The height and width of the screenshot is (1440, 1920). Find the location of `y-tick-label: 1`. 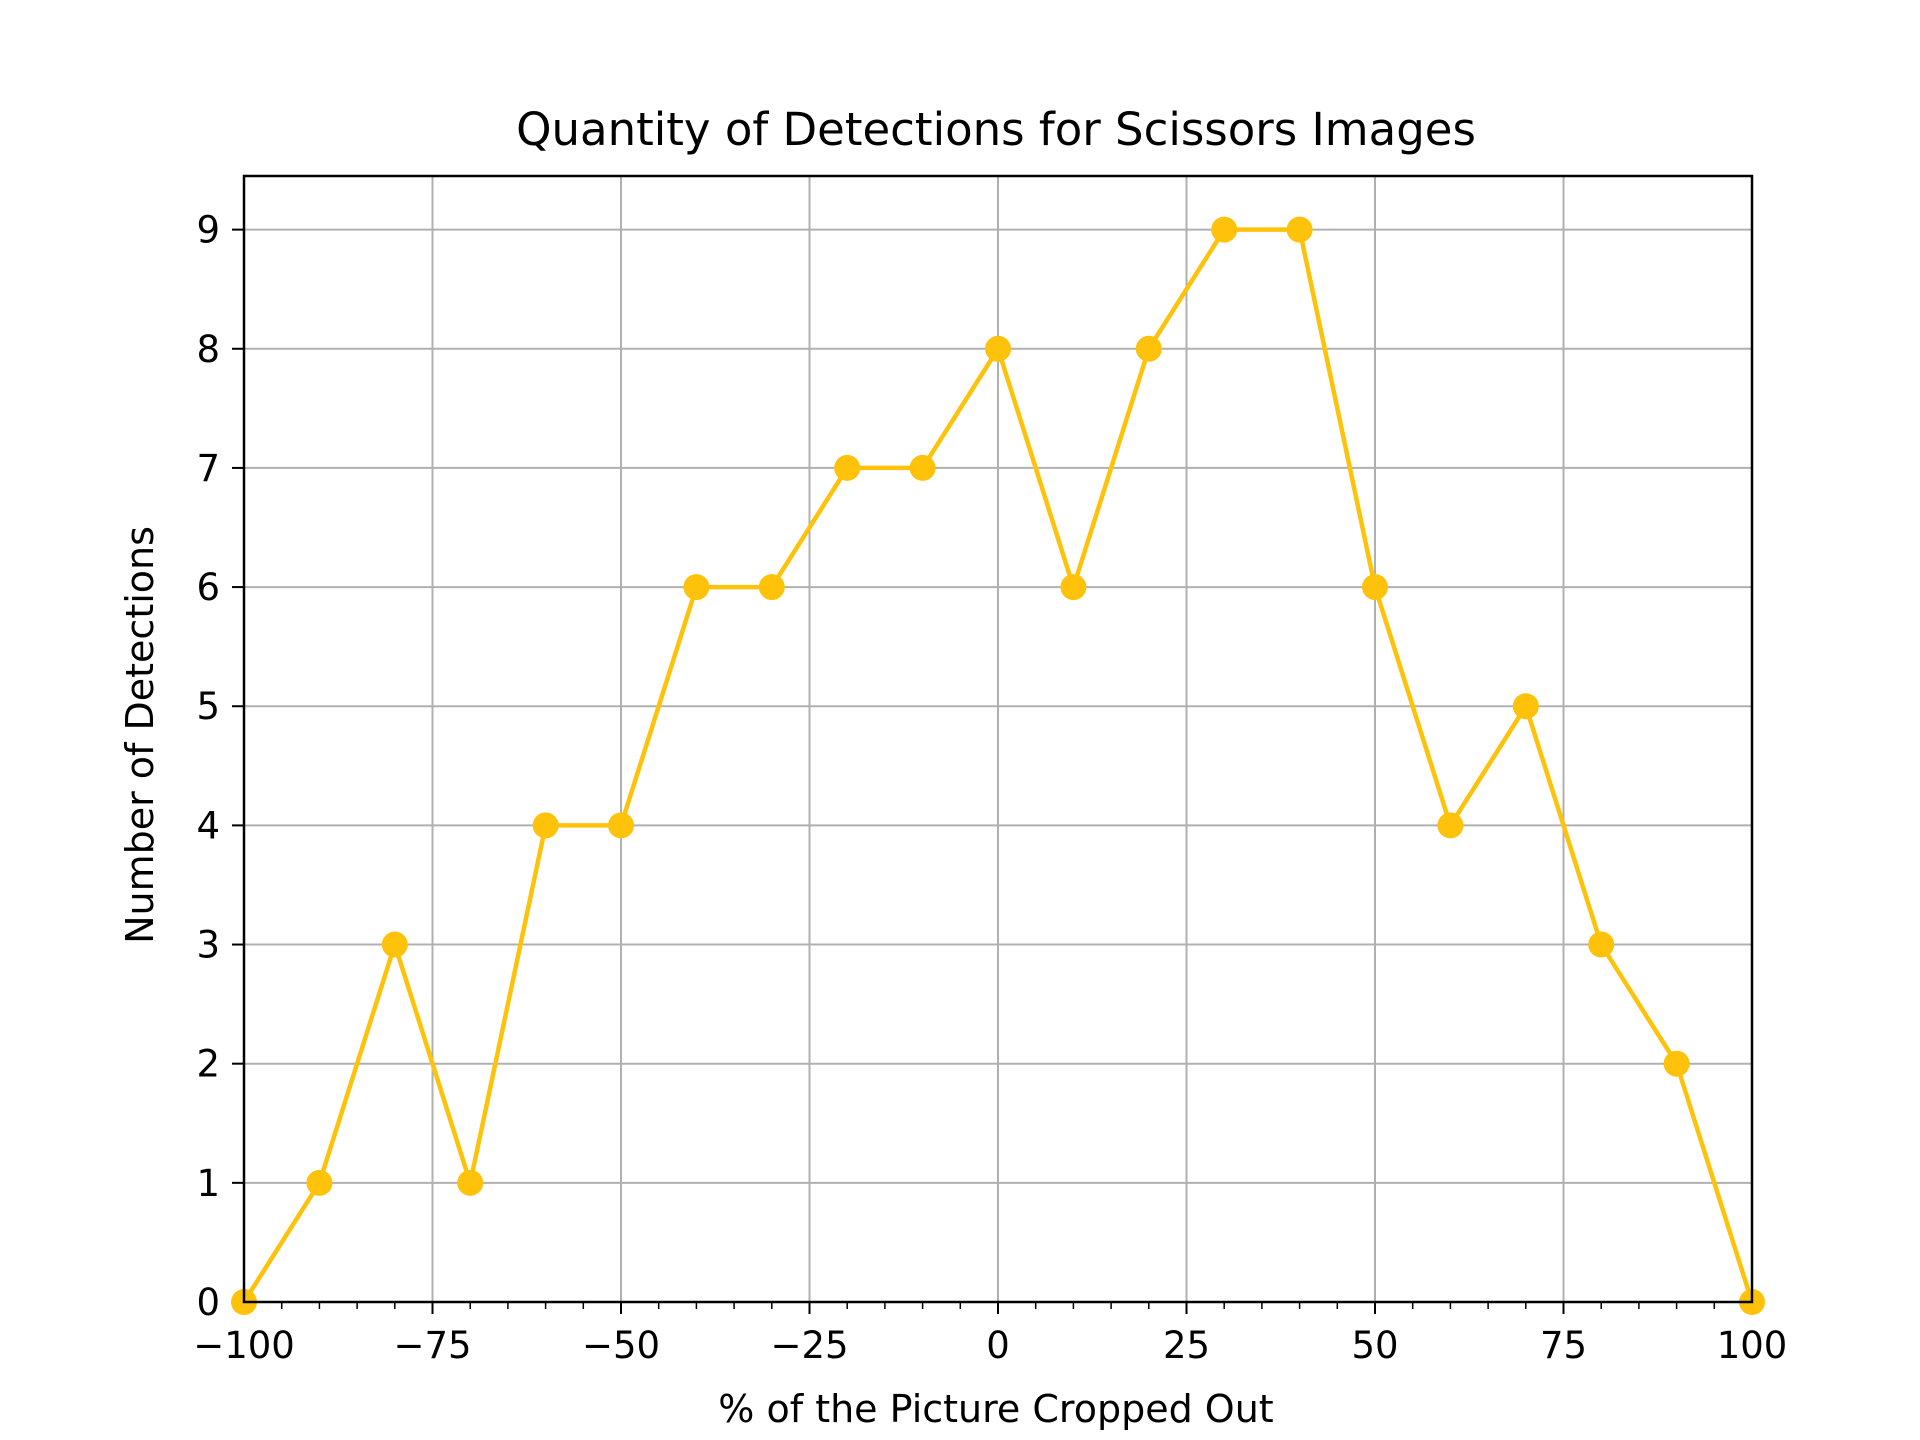

y-tick-label: 1 is located at coordinates (208, 1183).